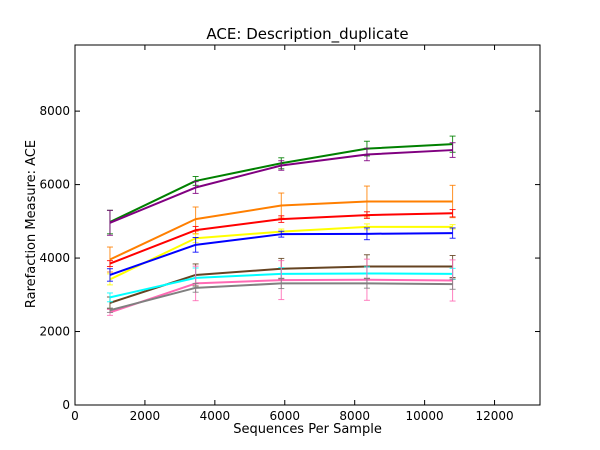 The height and width of the screenshot is (450, 600). What do you see at coordinates (285, 416) in the screenshot?
I see `x-tick-label: 6000` at bounding box center [285, 416].